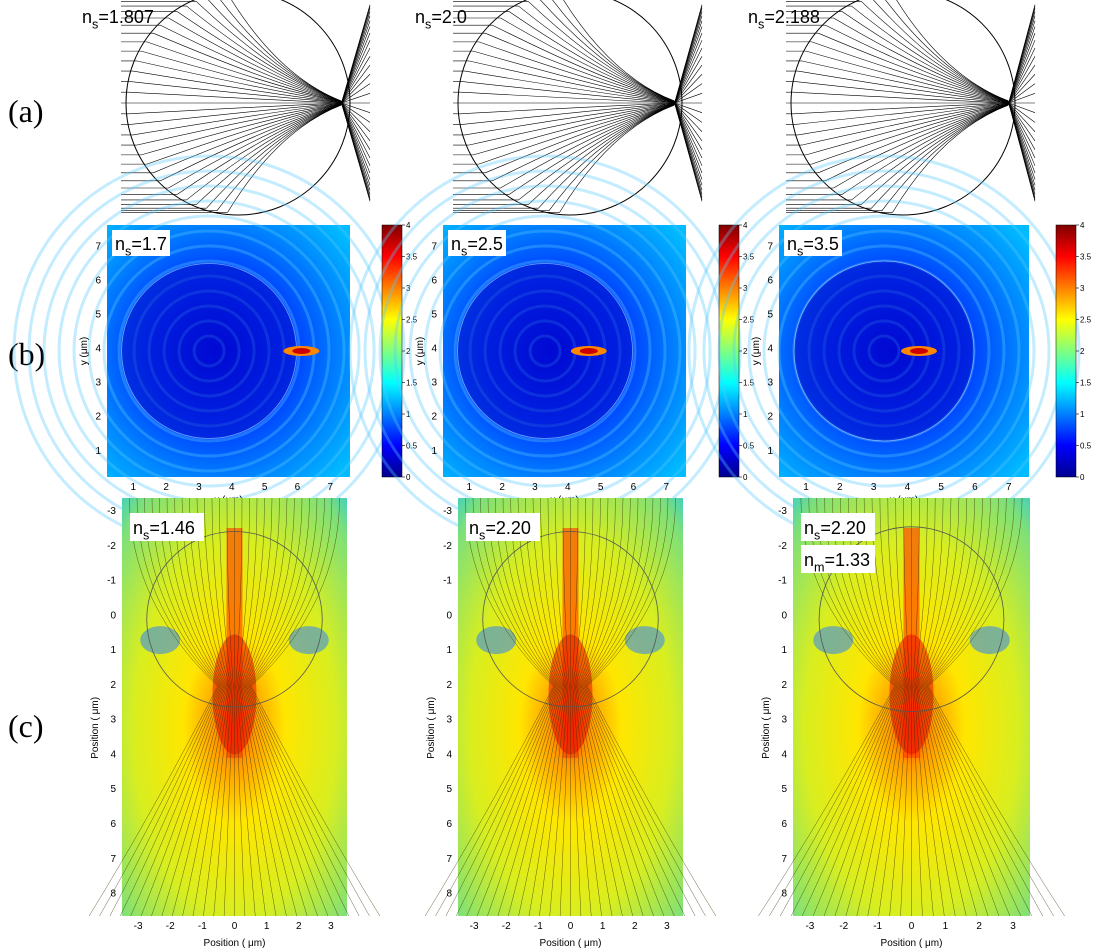 Image resolution: width=1093 pixels, height=949 pixels. I want to click on x-tick-label: 5, so click(601, 487).